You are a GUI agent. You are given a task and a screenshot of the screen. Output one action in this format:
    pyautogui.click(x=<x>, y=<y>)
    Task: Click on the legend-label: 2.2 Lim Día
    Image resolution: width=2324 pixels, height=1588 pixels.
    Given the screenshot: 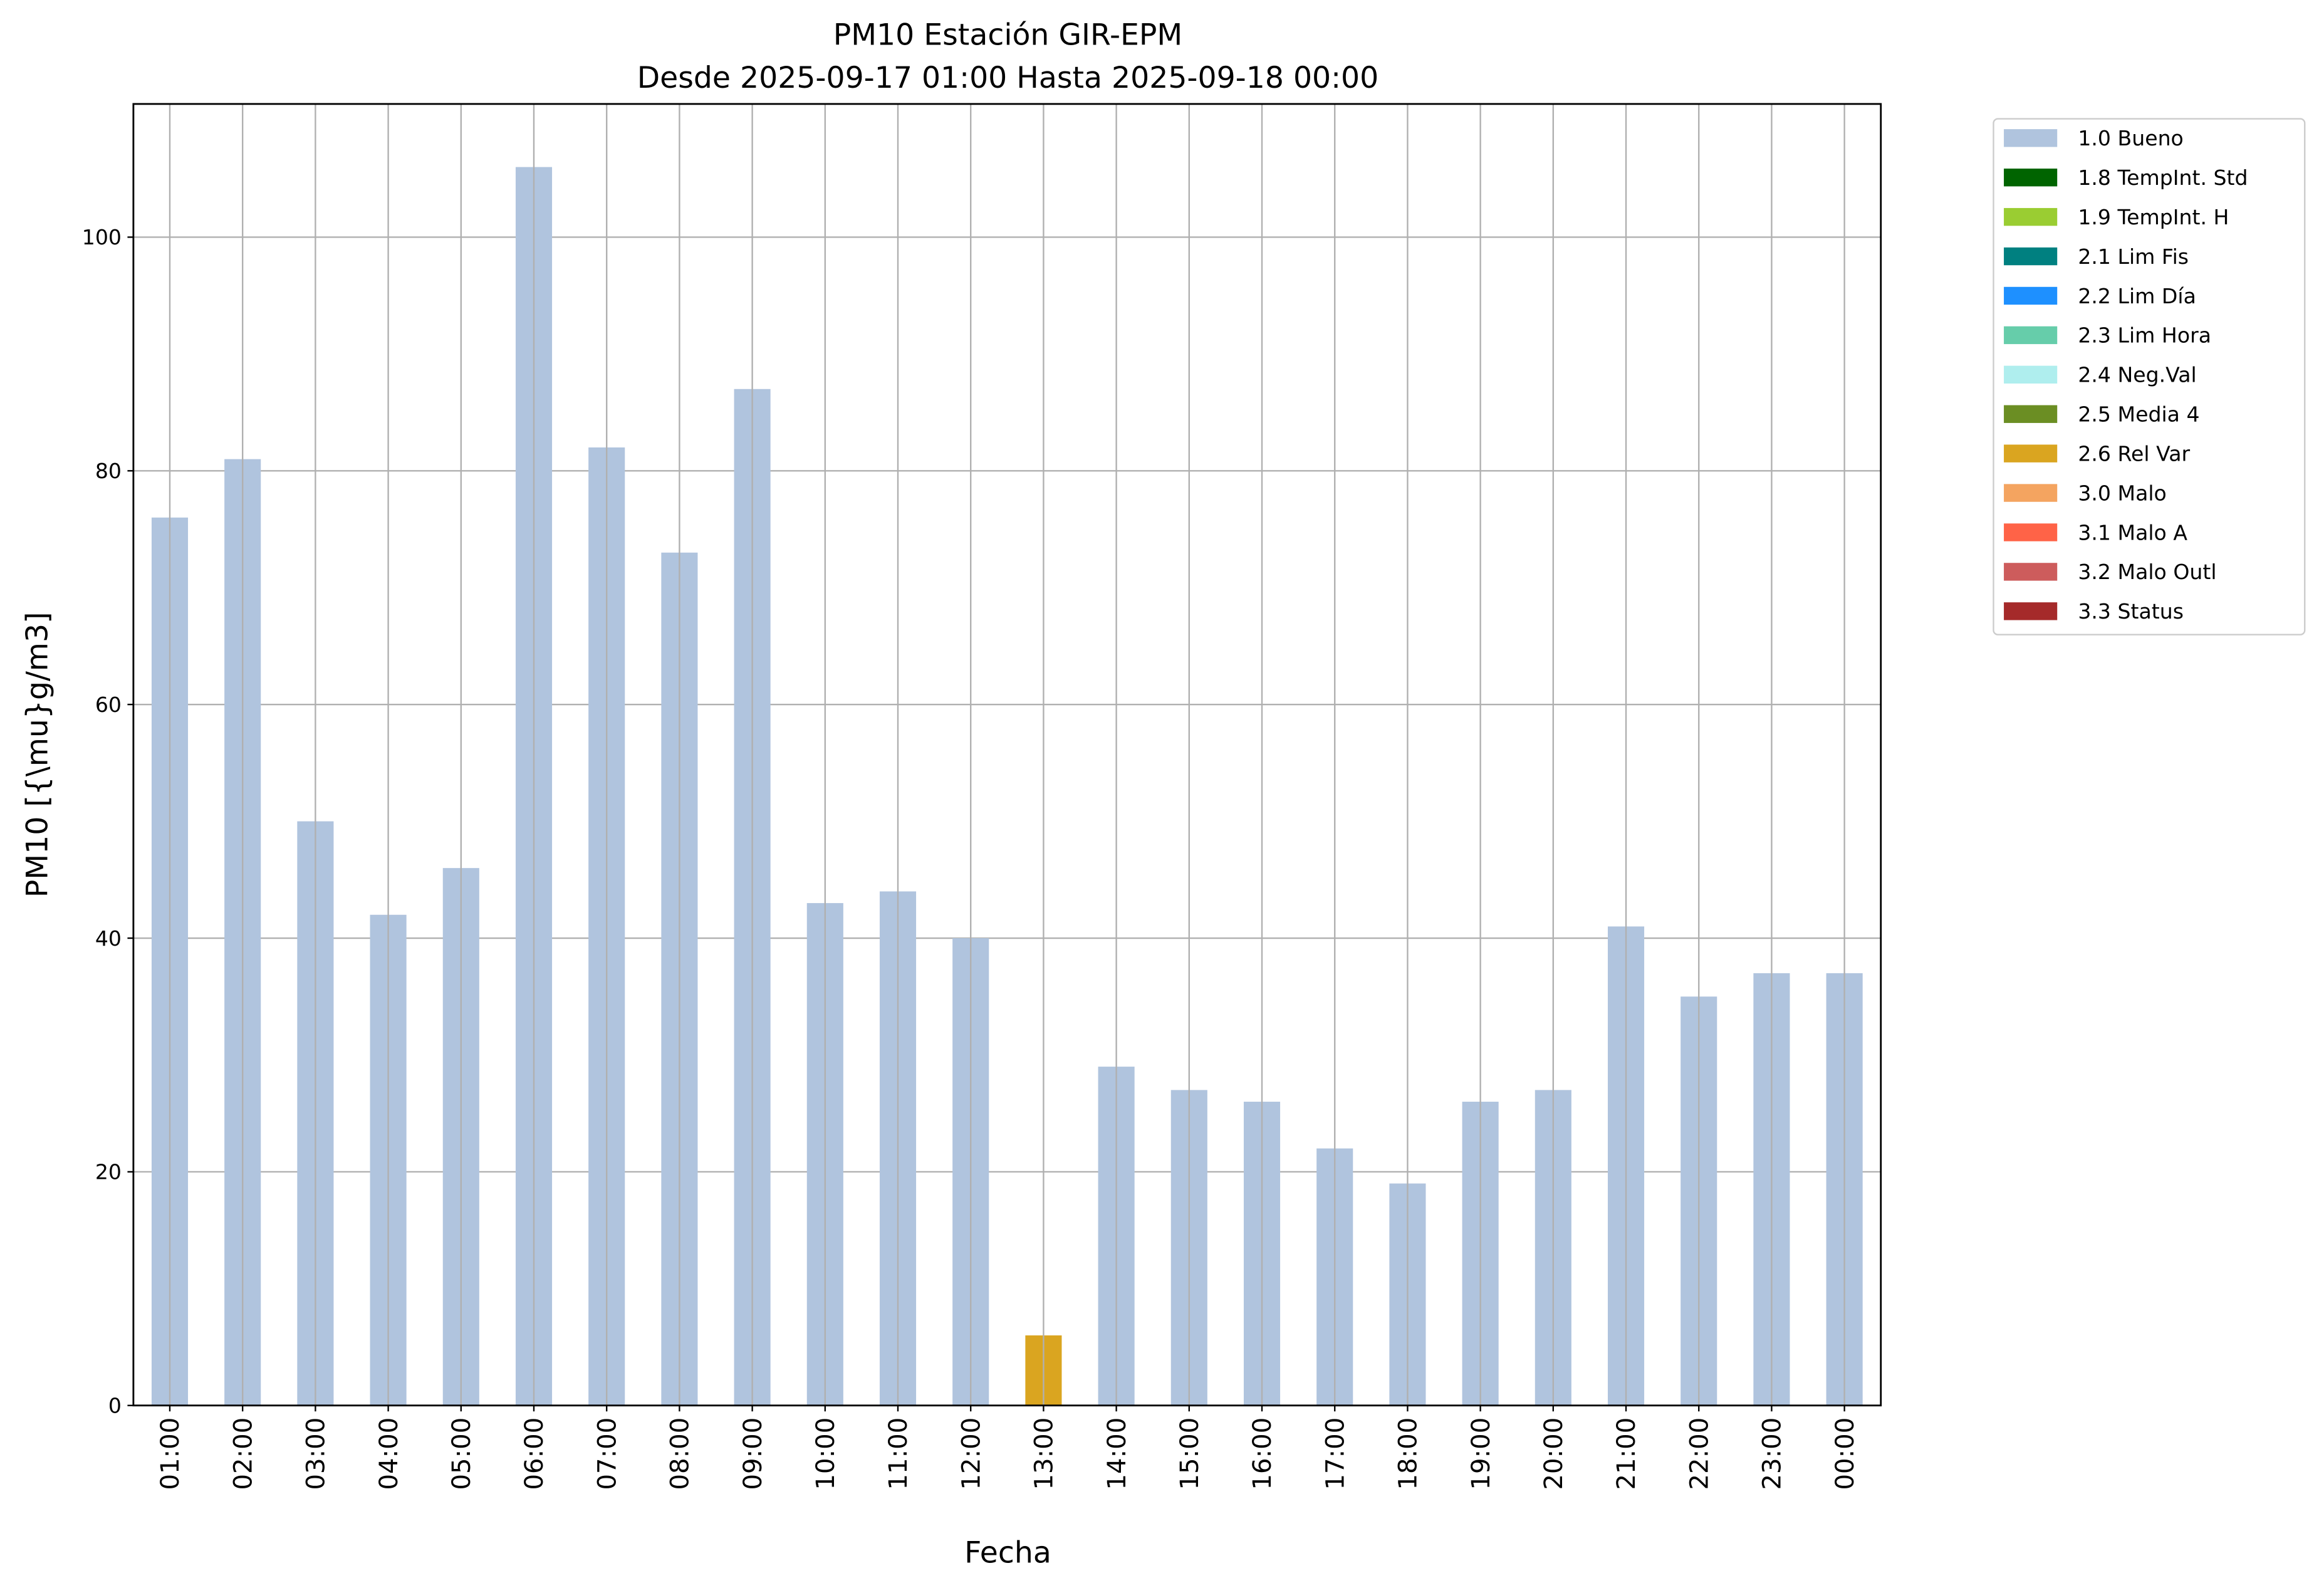 What is the action you would take?
    pyautogui.click(x=2137, y=296)
    